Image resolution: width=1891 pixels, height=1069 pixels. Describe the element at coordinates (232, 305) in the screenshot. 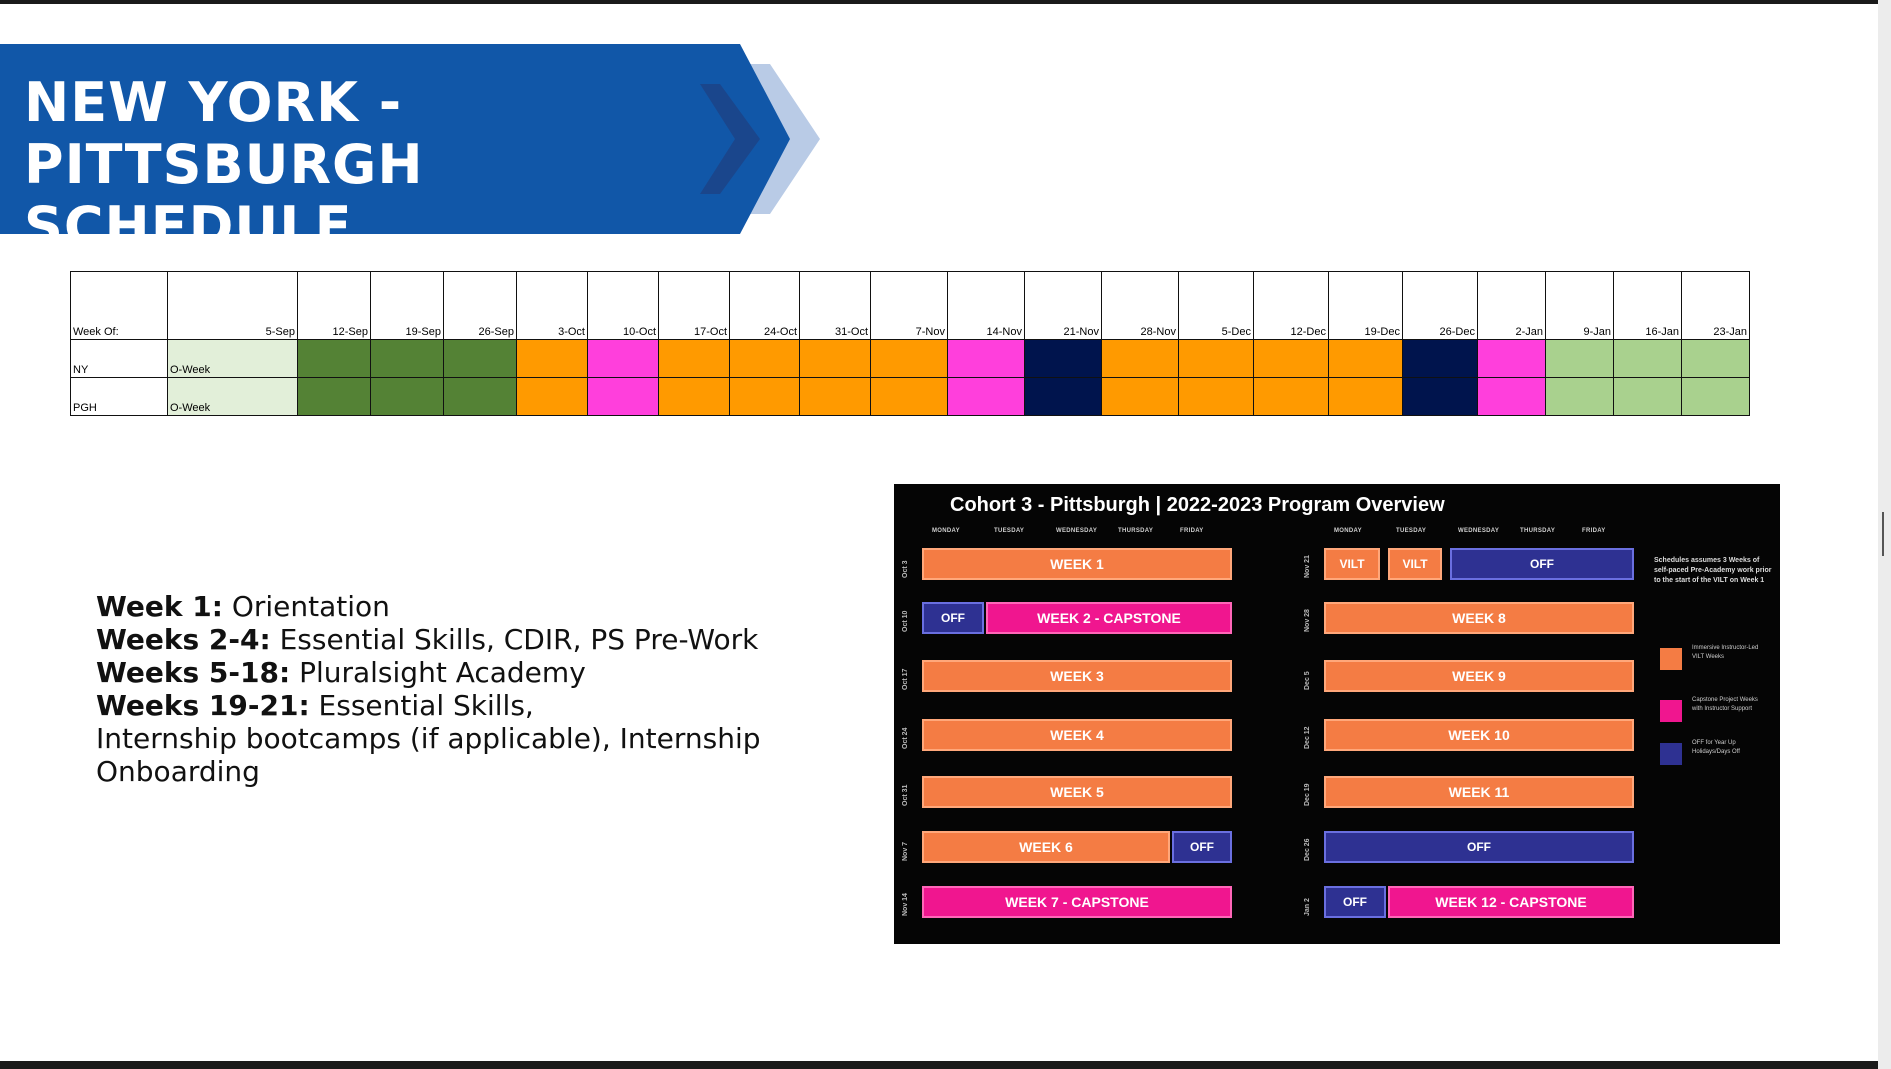

I see `week-header-cell: 5-Sep` at that location.